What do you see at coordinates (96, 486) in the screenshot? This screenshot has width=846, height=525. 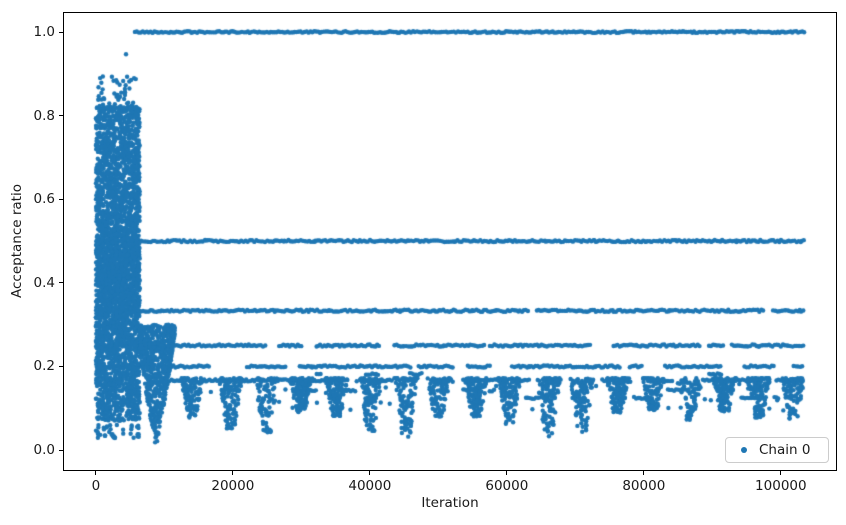 I see `x-tick-label: 0` at bounding box center [96, 486].